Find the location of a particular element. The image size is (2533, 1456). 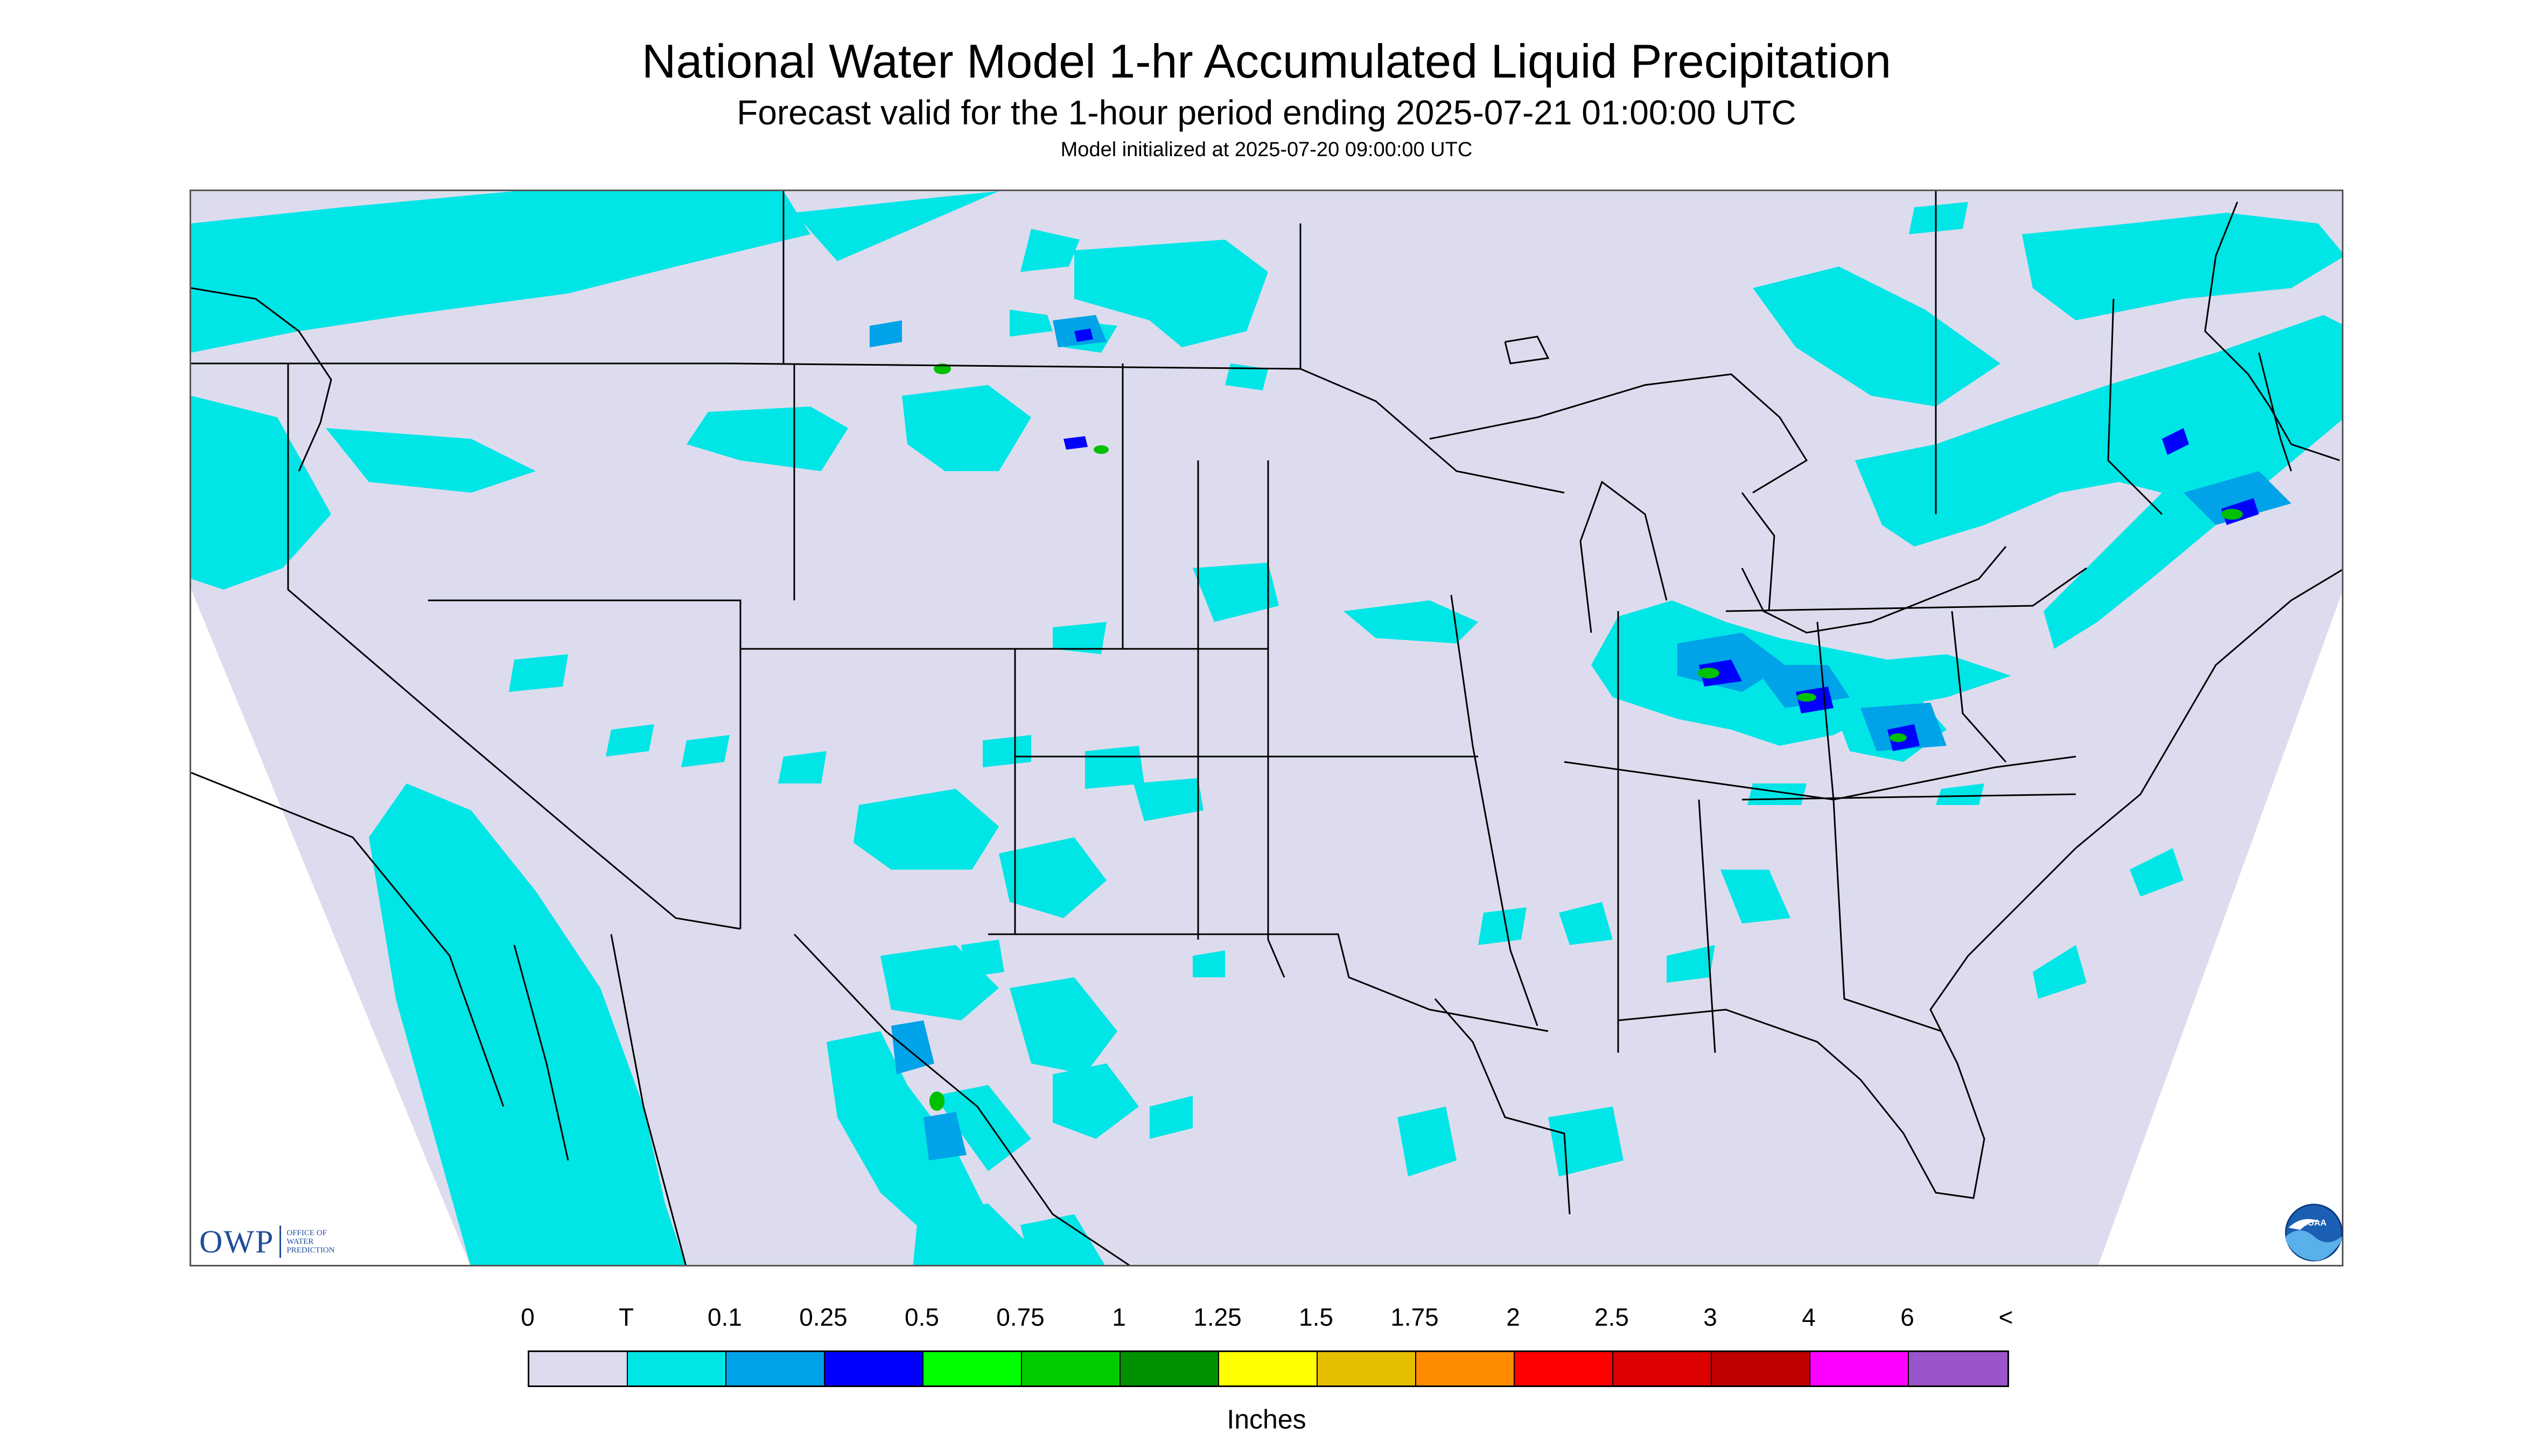

legend-tick-label: 2.5 is located at coordinates (1611, 1317).